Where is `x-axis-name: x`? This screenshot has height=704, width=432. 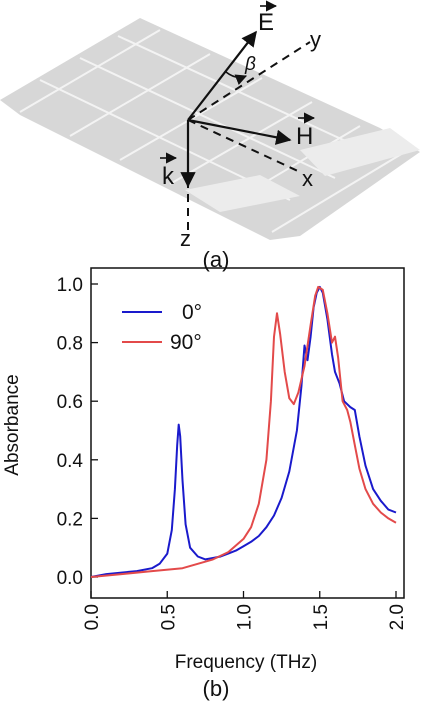
x-axis-name: x is located at coordinates (307, 178).